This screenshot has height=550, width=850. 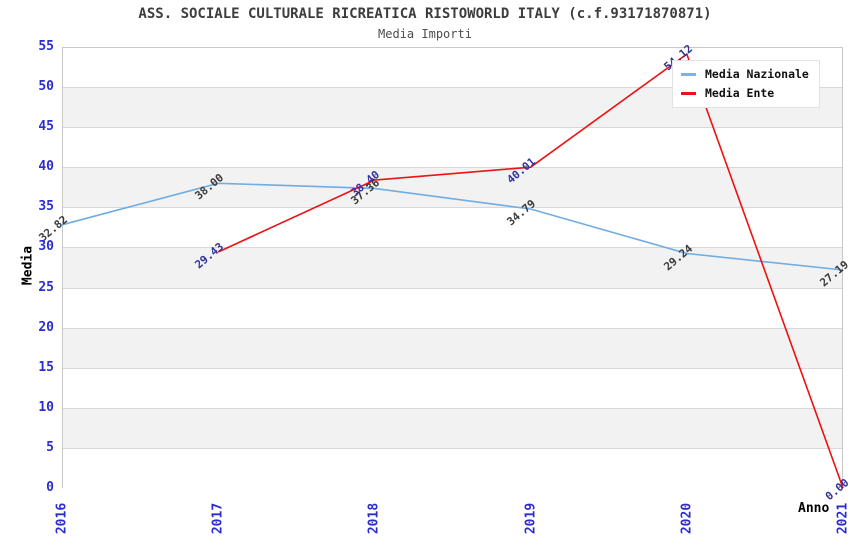 I want to click on legend-item-media-nazionale: Media Nazionale, so click(x=745, y=74).